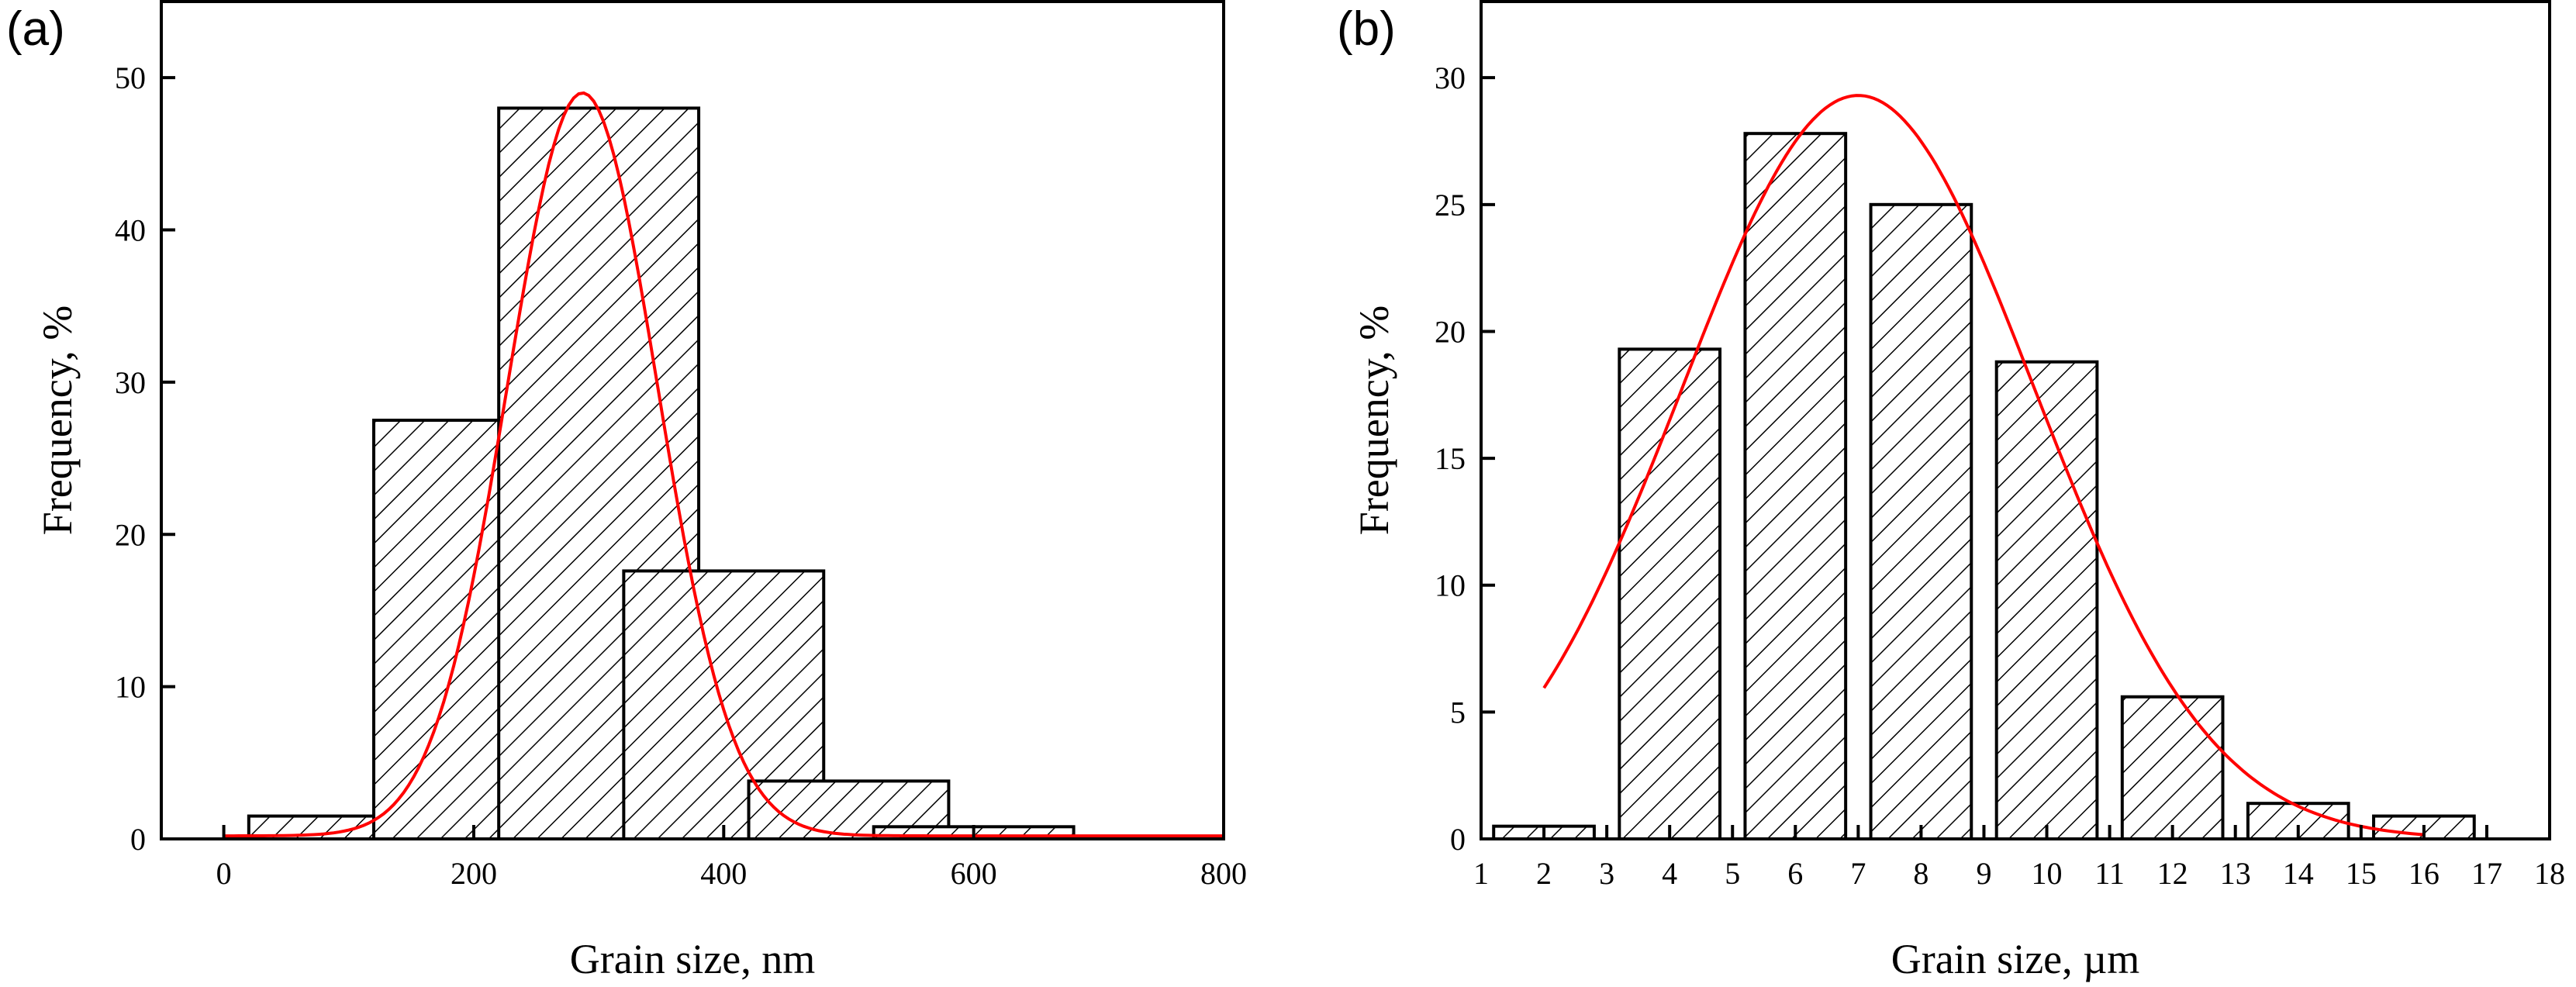 Image resolution: width=2576 pixels, height=987 pixels. What do you see at coordinates (130, 534) in the screenshot?
I see `panel-a-ytick-label: 20` at bounding box center [130, 534].